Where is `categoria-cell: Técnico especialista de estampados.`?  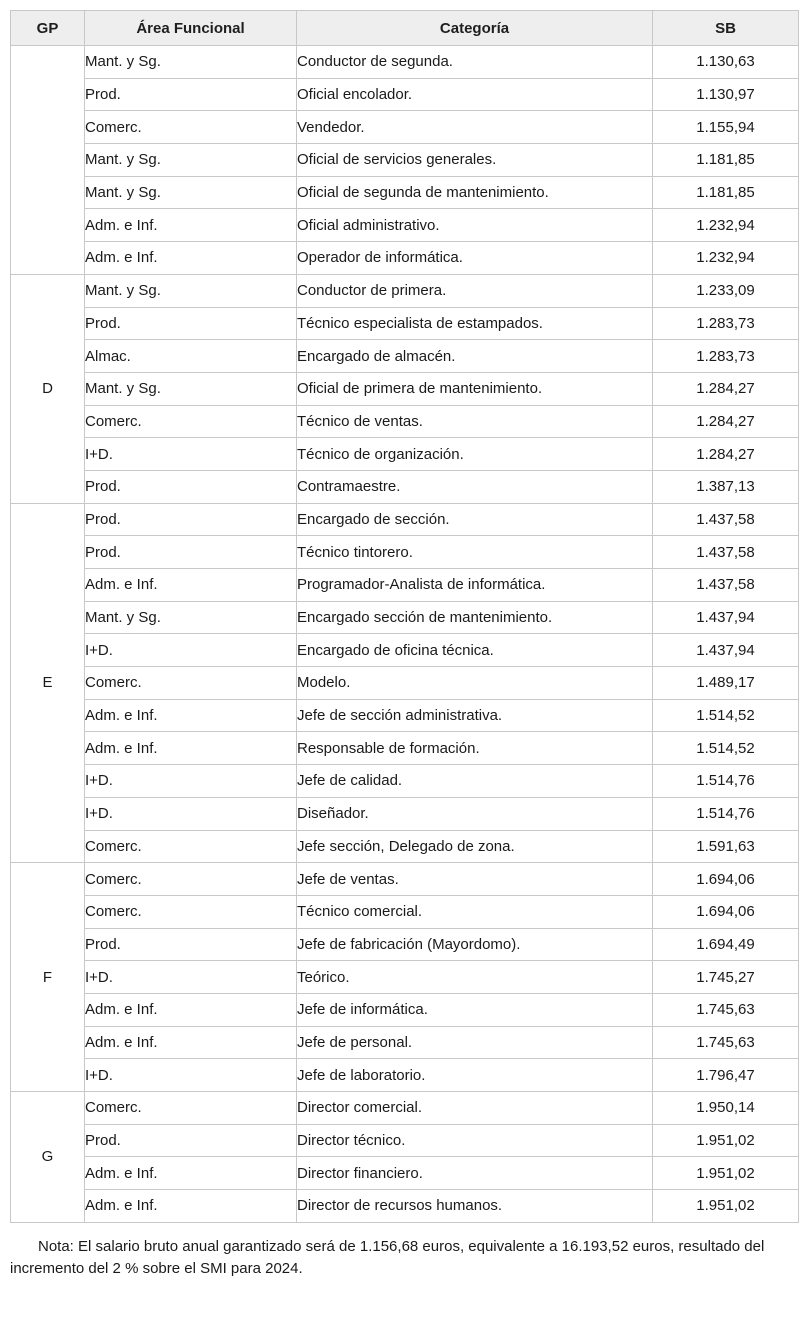
categoria-cell: Técnico especialista de estampados. is located at coordinates (474, 323).